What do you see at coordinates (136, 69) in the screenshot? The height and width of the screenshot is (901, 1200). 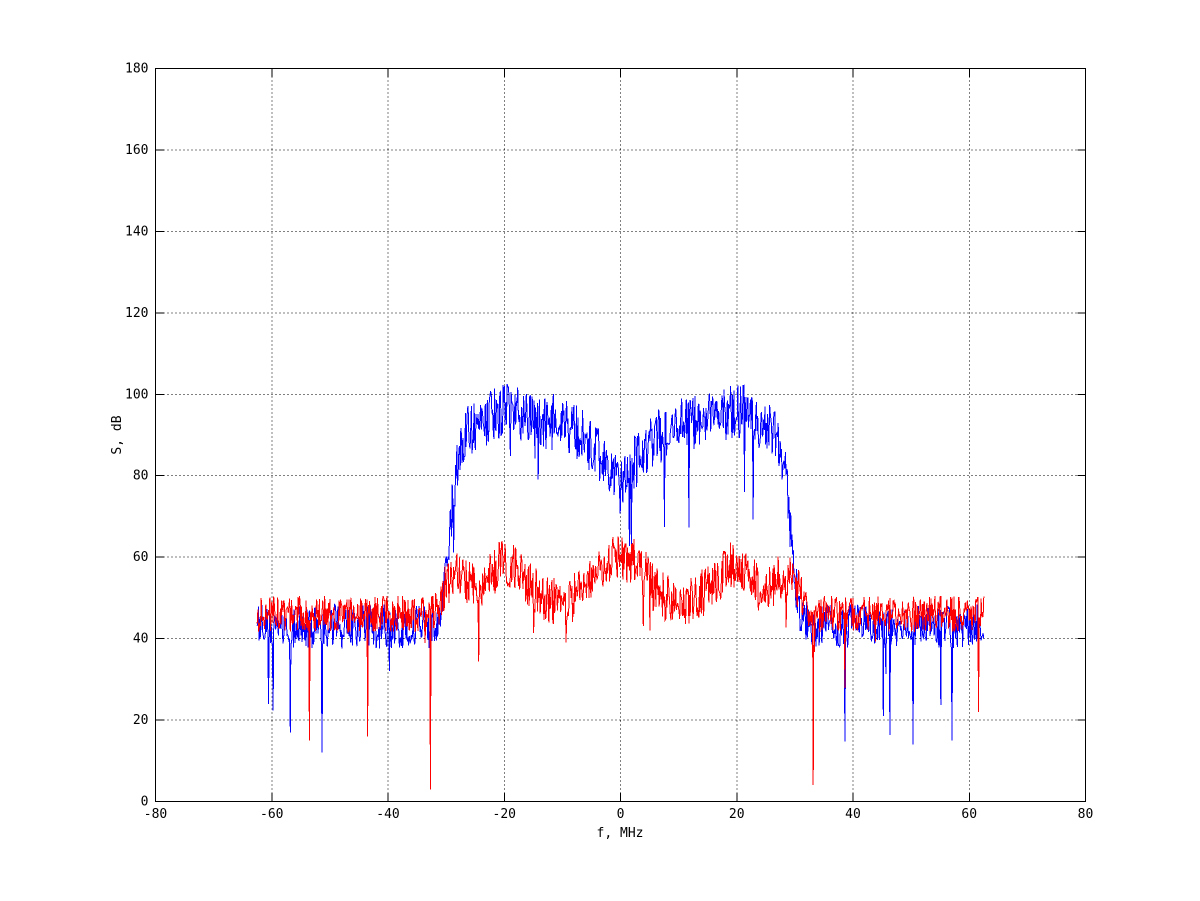 I see `y-tick-label: 180` at bounding box center [136, 69].